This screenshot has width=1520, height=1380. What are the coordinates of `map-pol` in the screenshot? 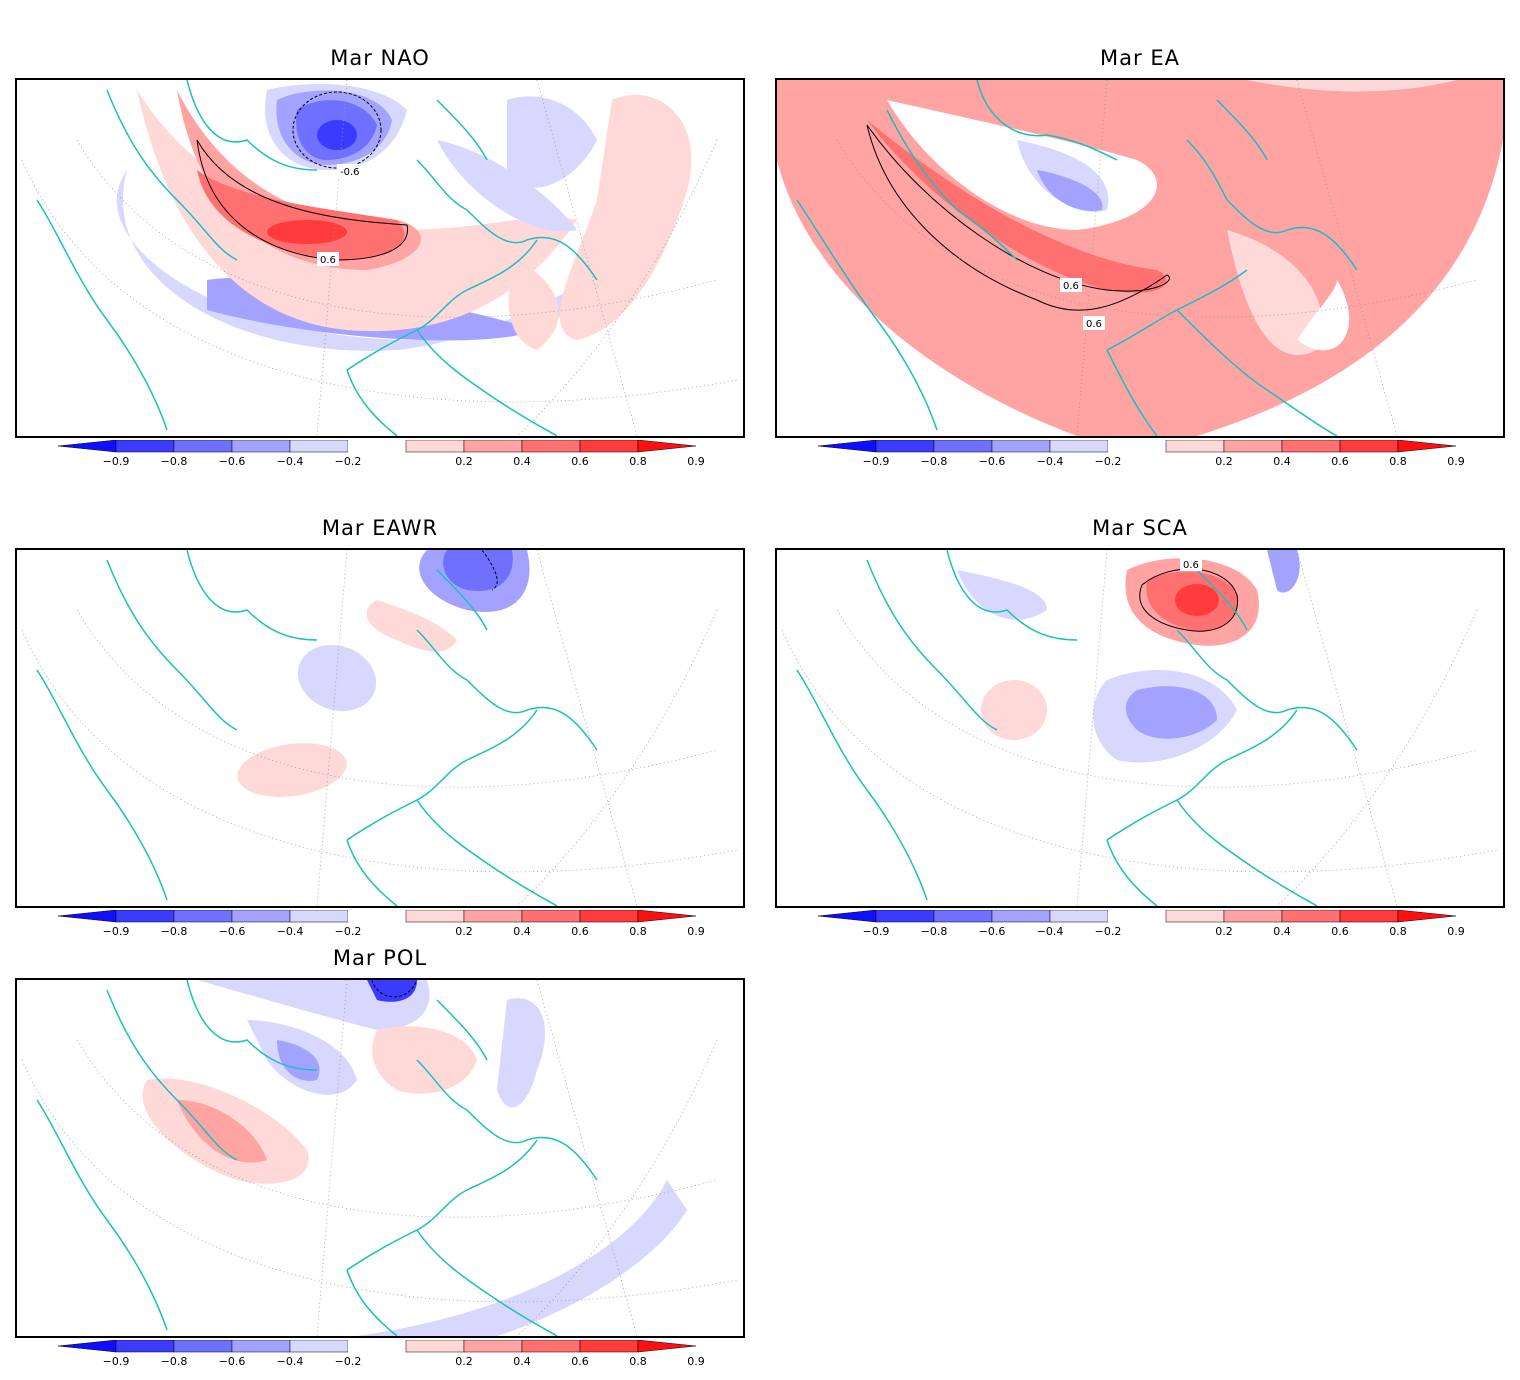 It's located at (379, 1158).